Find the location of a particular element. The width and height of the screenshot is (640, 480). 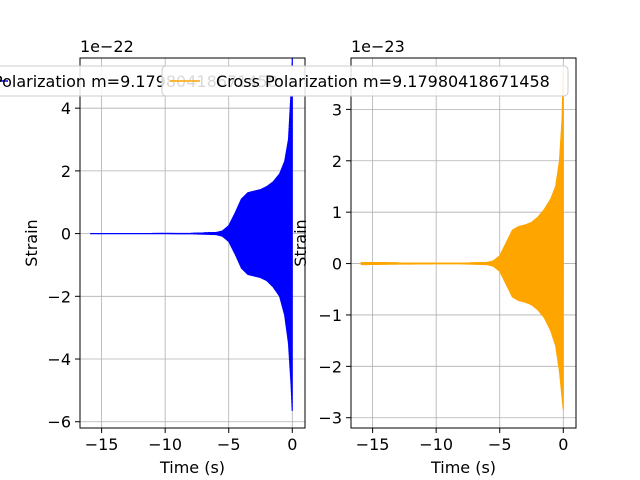

y-tick-label: 1 is located at coordinates (337, 212).